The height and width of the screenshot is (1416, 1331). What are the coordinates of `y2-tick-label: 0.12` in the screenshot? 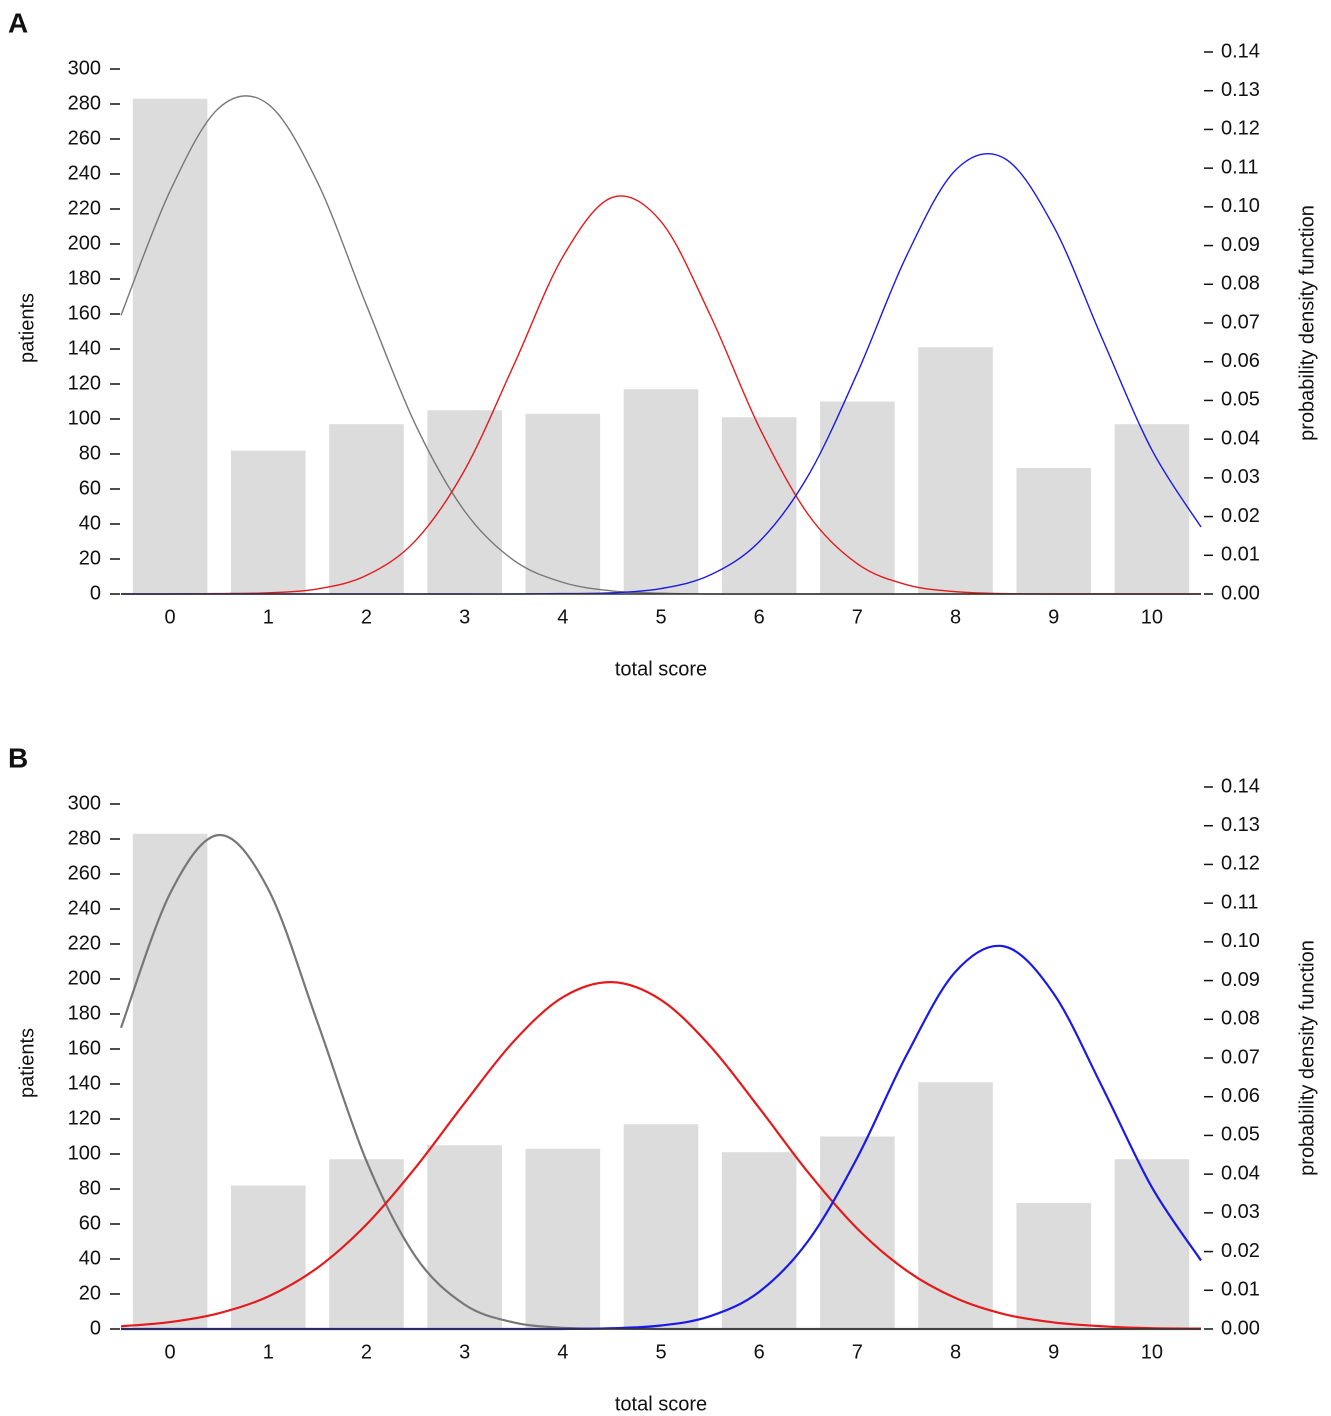 It's located at (1240, 864).